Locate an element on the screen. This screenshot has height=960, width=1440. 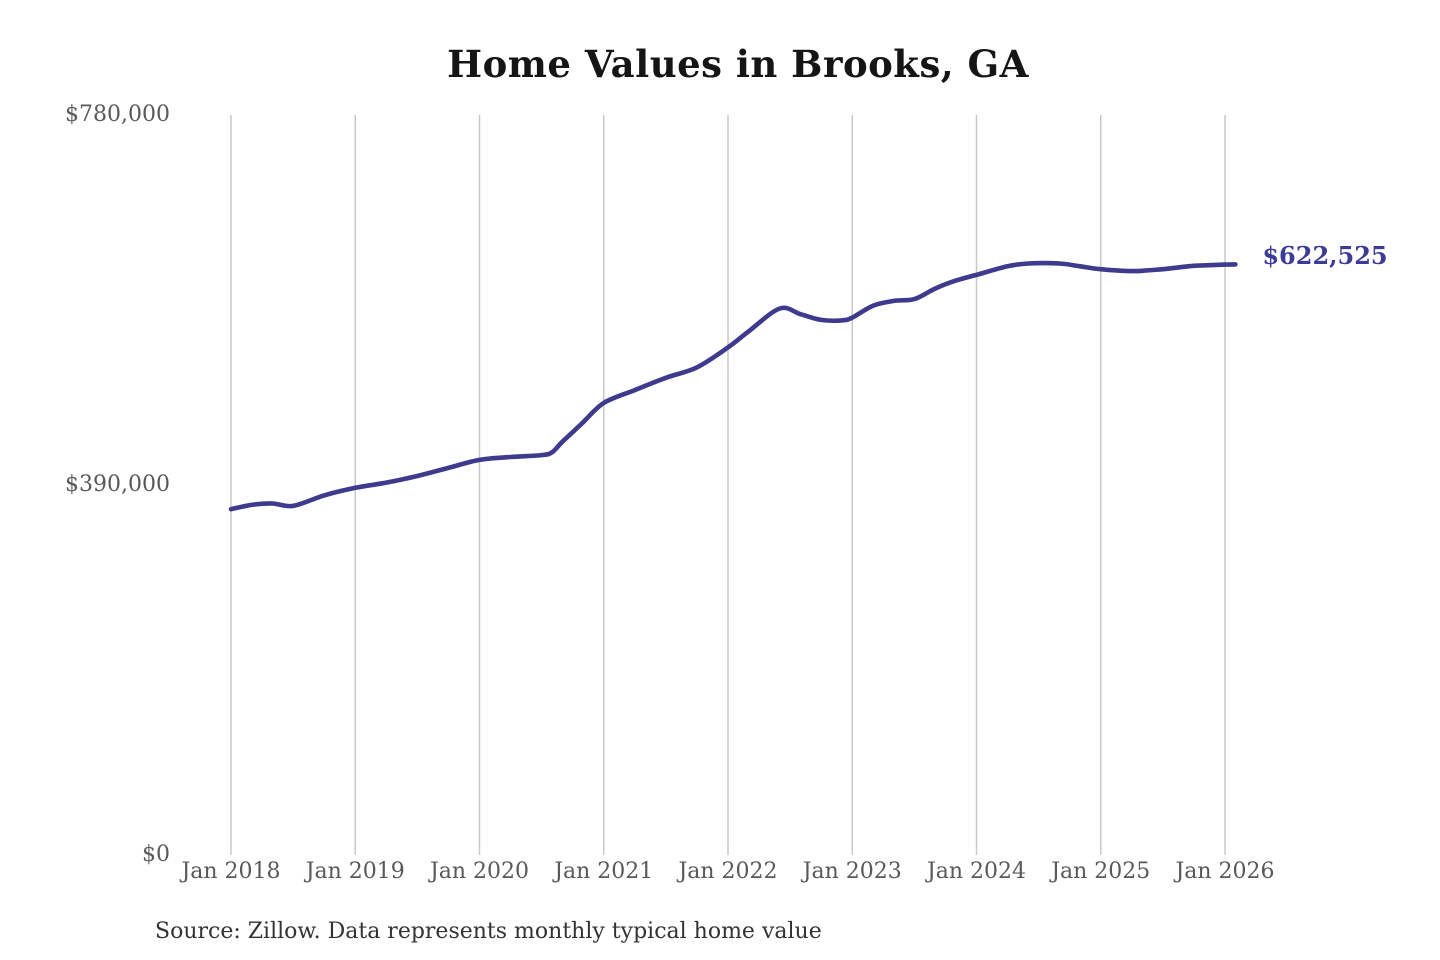
x-tick-label: Jan 2025 is located at coordinates (1101, 871).